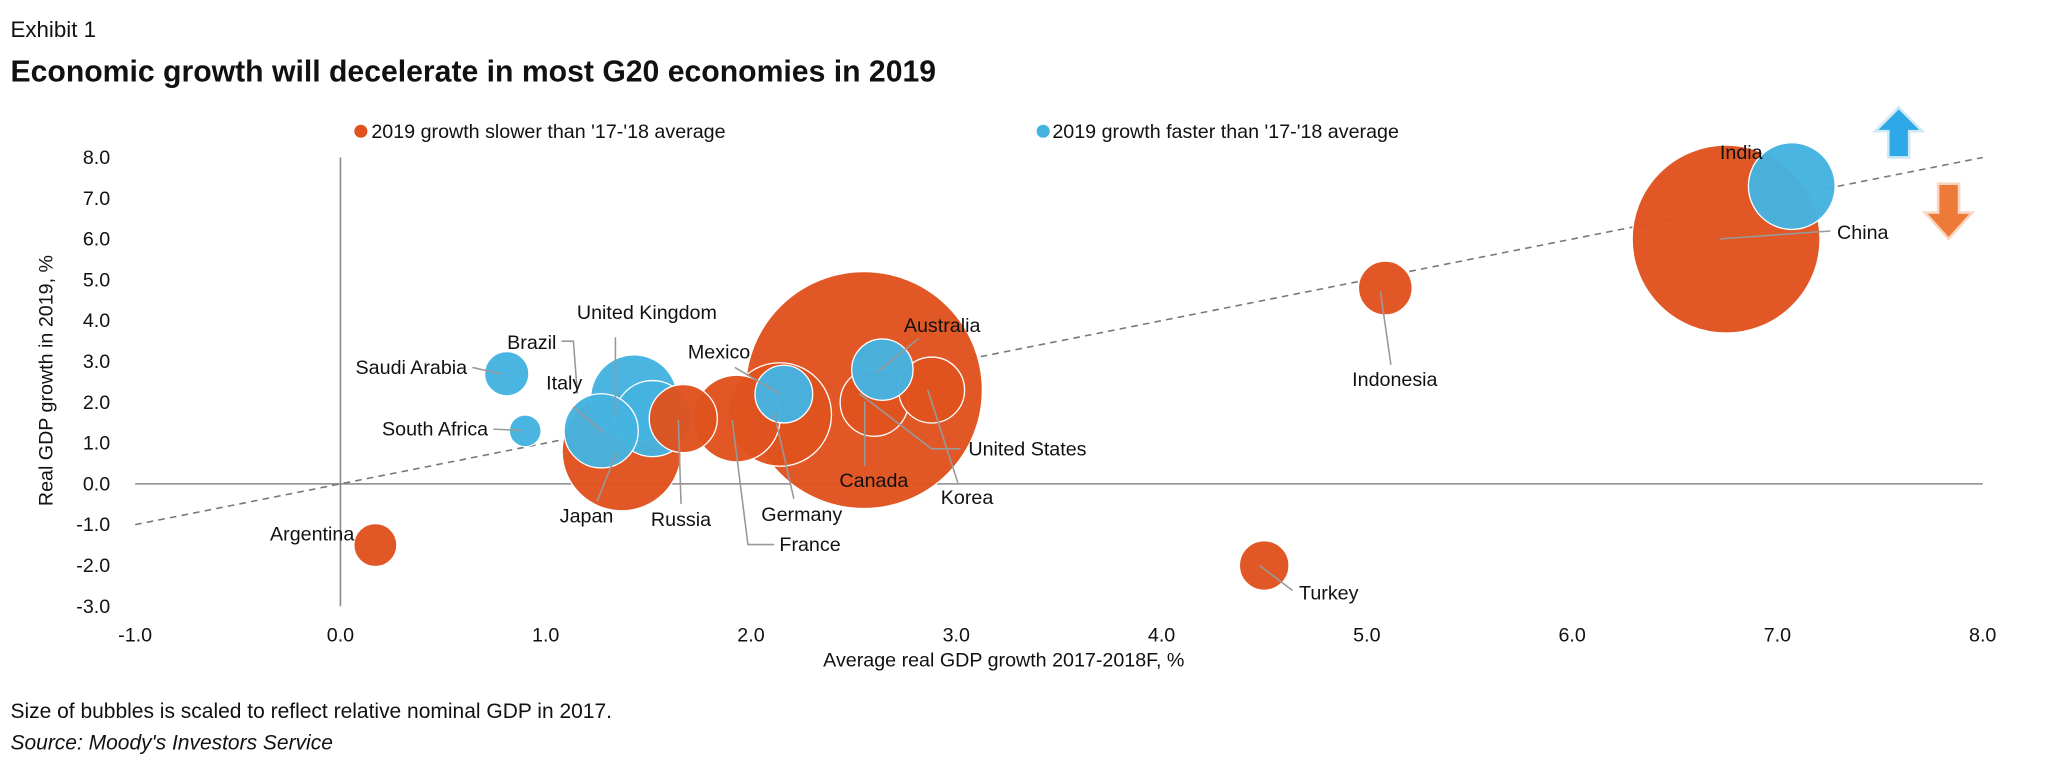 The image size is (2047, 769). What do you see at coordinates (1949, 211) in the screenshot?
I see `arrow-down-icon` at bounding box center [1949, 211].